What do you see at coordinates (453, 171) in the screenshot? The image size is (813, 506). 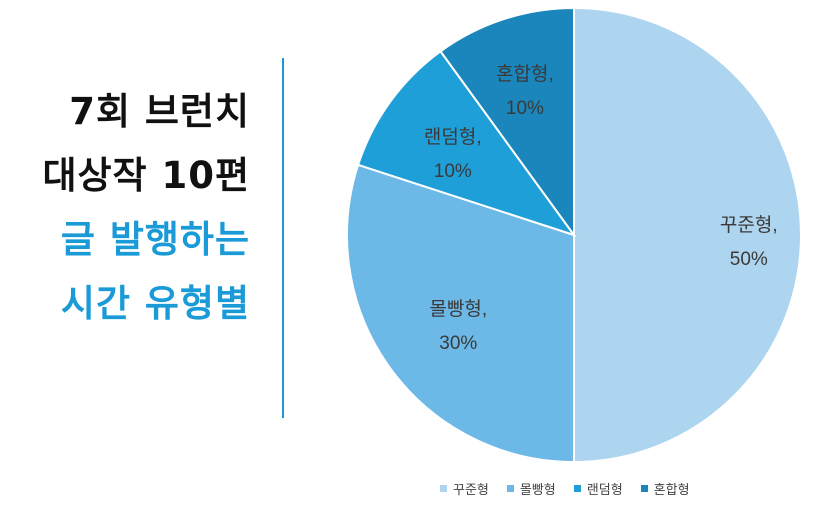 I see `slice-label-value-3: 10%` at bounding box center [453, 171].